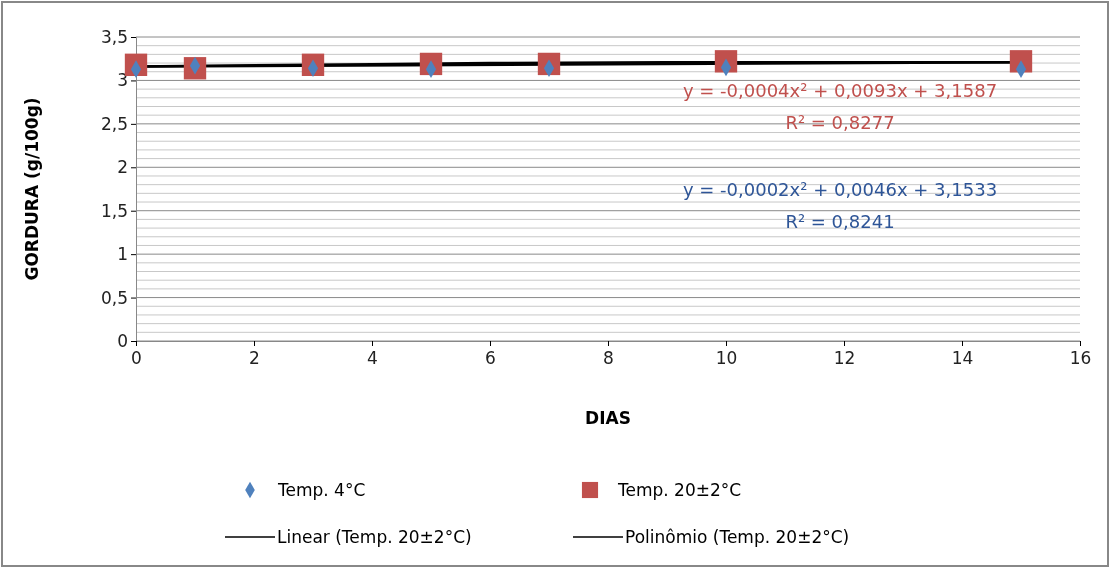  What do you see at coordinates (136, 358) in the screenshot?
I see `x-tick-label: 0` at bounding box center [136, 358].